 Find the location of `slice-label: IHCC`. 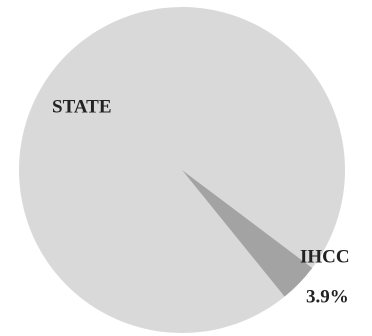

slice-label: IHCC is located at coordinates (325, 256).